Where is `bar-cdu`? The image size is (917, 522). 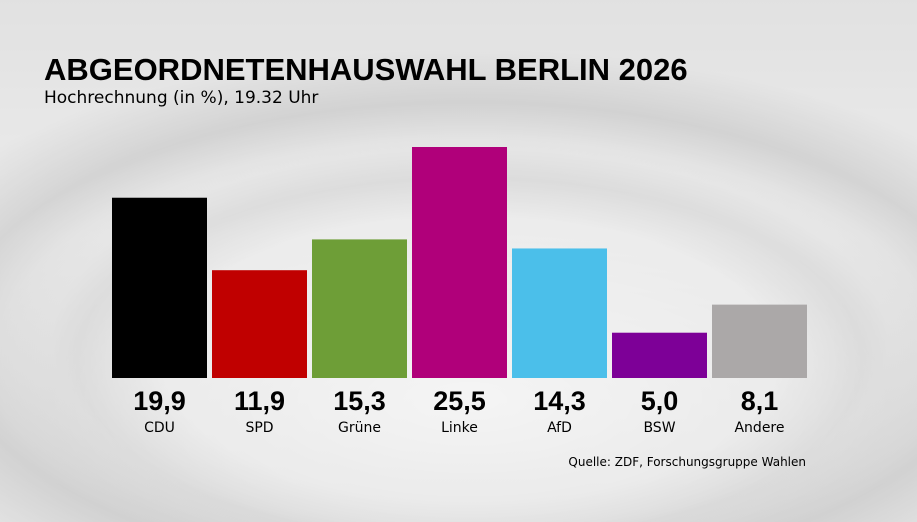
bar-cdu is located at coordinates (159, 287).